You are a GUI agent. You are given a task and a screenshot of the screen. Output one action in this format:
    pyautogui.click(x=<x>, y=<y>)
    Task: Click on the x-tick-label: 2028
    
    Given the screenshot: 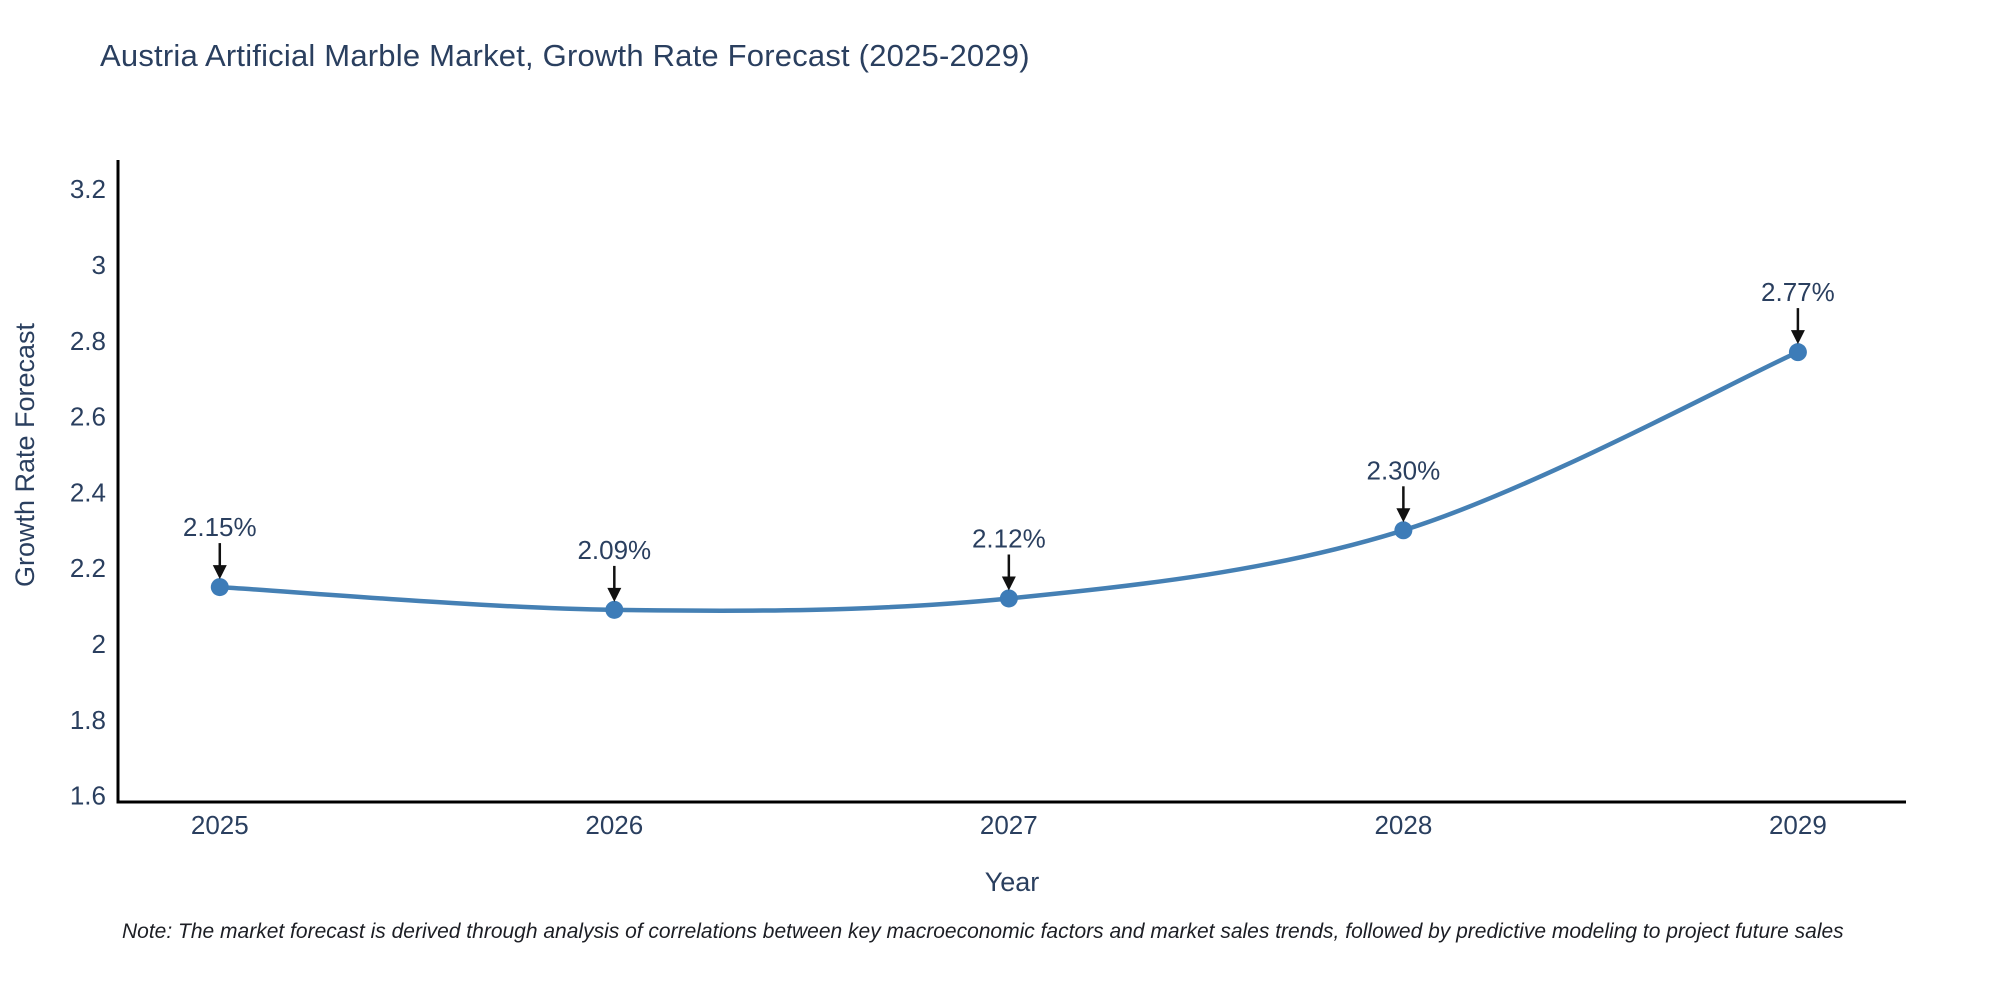 What is the action you would take?
    pyautogui.click(x=1403, y=825)
    